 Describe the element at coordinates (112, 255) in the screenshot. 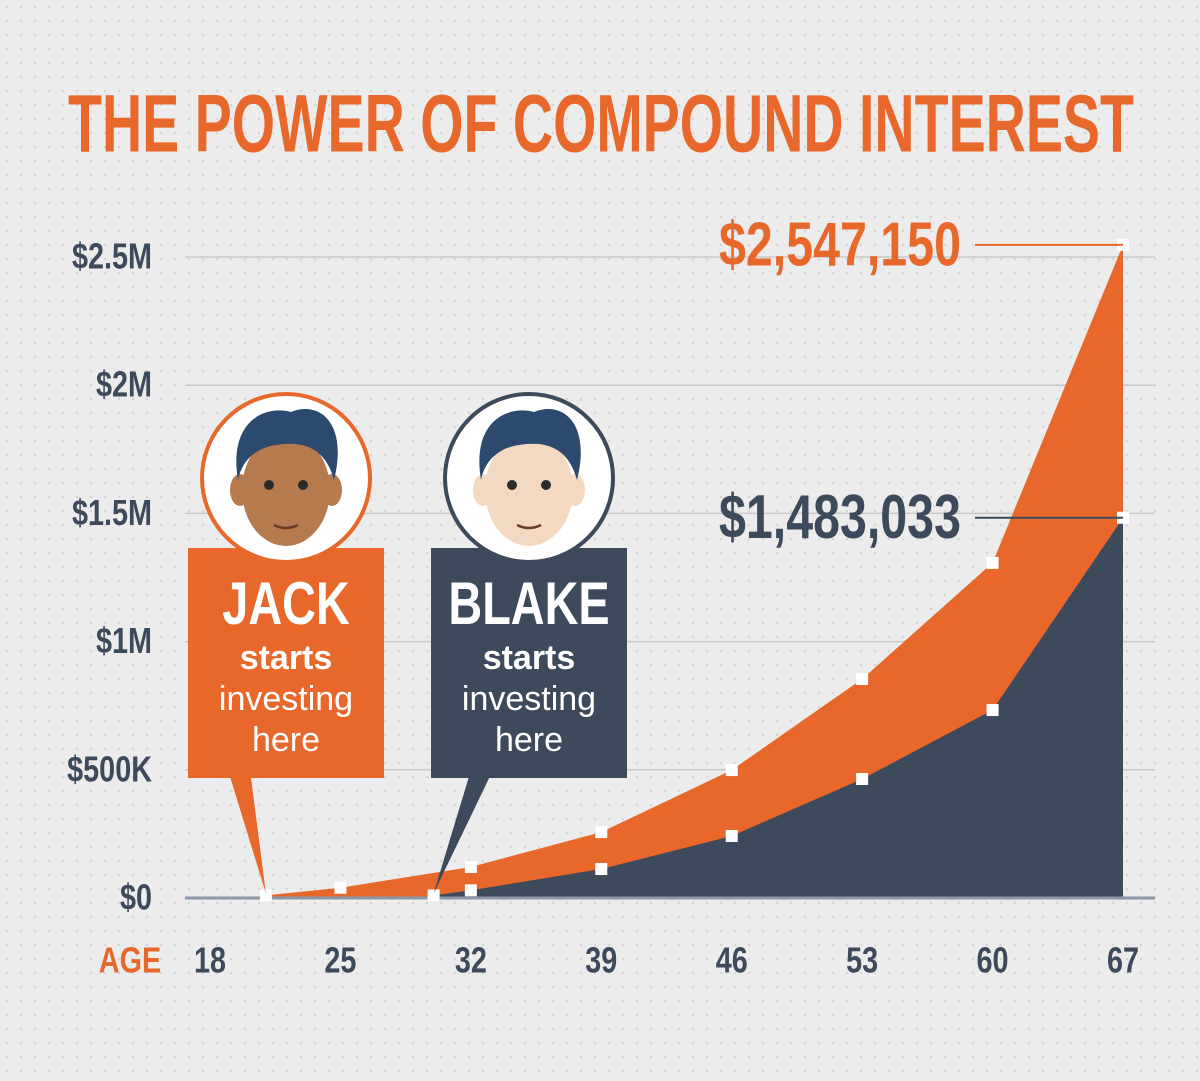

I see `y-tick-label: $2.5M` at that location.